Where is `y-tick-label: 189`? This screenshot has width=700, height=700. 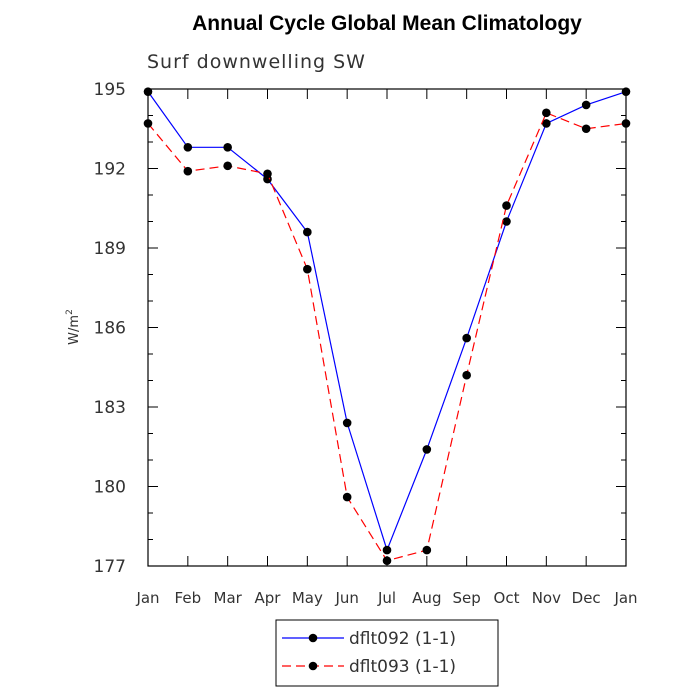 y-tick-label: 189 is located at coordinates (110, 249).